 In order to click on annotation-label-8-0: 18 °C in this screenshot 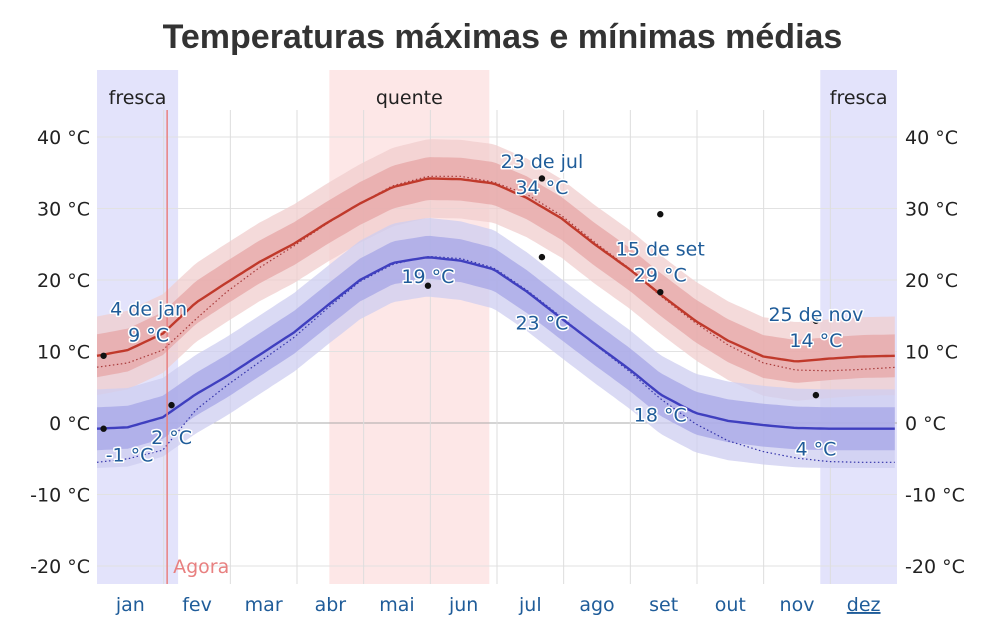, I will do `click(660, 415)`.